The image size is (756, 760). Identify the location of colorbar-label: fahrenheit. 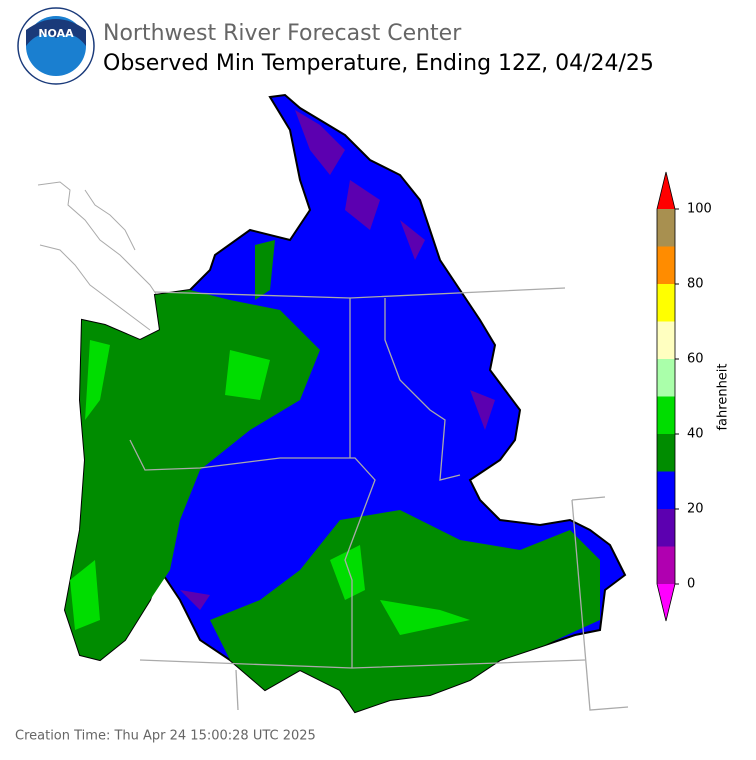
(723, 396).